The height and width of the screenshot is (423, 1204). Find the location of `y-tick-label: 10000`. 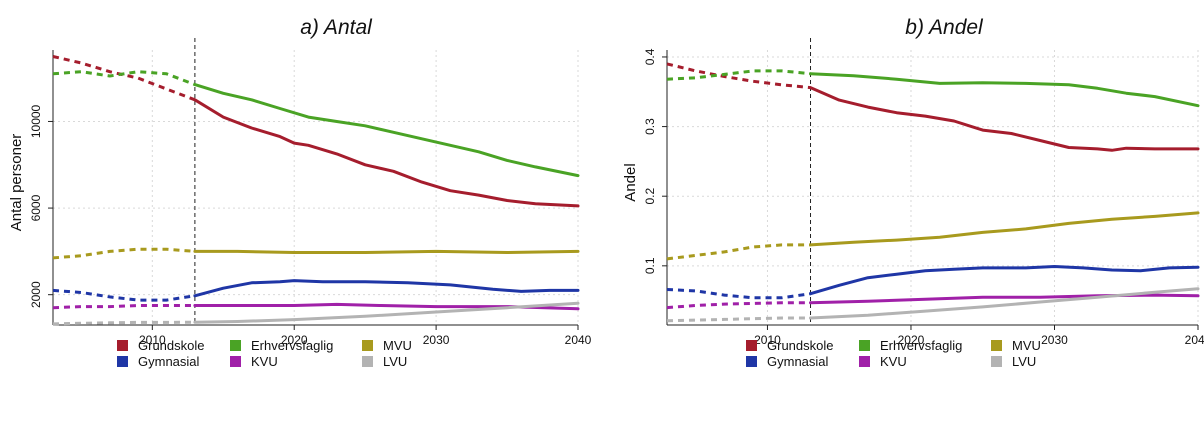

y-tick-label: 10000 is located at coordinates (36, 121).